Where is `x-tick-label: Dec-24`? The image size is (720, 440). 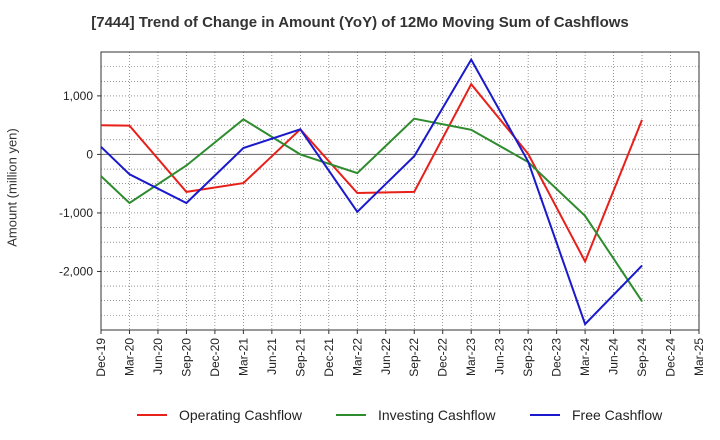 x-tick-label: Dec-24 is located at coordinates (671, 357).